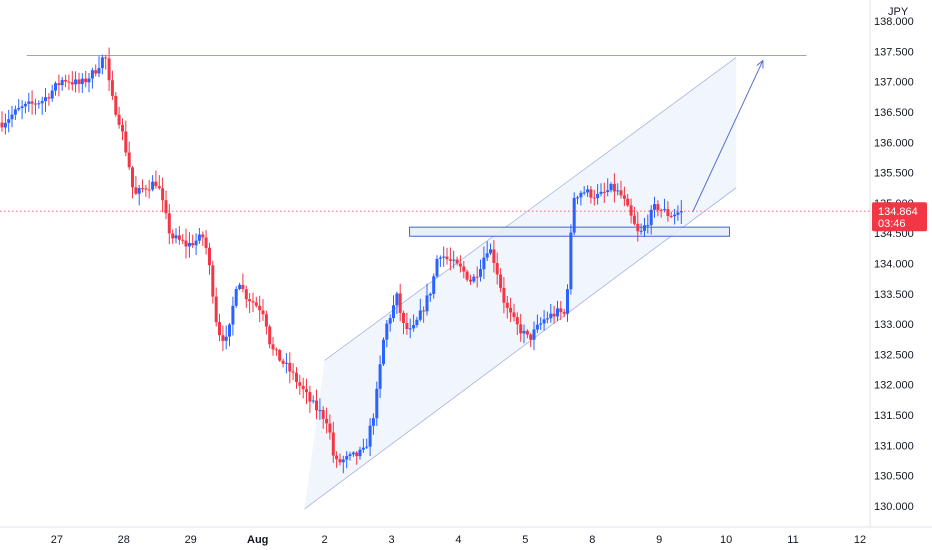 Image resolution: width=932 pixels, height=550 pixels. What do you see at coordinates (792, 540) in the screenshot?
I see `time-tick-label: 11` at bounding box center [792, 540].